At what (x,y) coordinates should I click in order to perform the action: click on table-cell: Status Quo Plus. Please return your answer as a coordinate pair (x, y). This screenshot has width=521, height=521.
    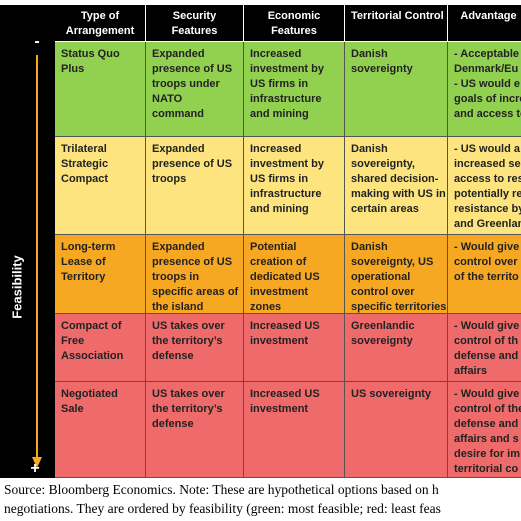
    Looking at the image, I should click on (100, 89).